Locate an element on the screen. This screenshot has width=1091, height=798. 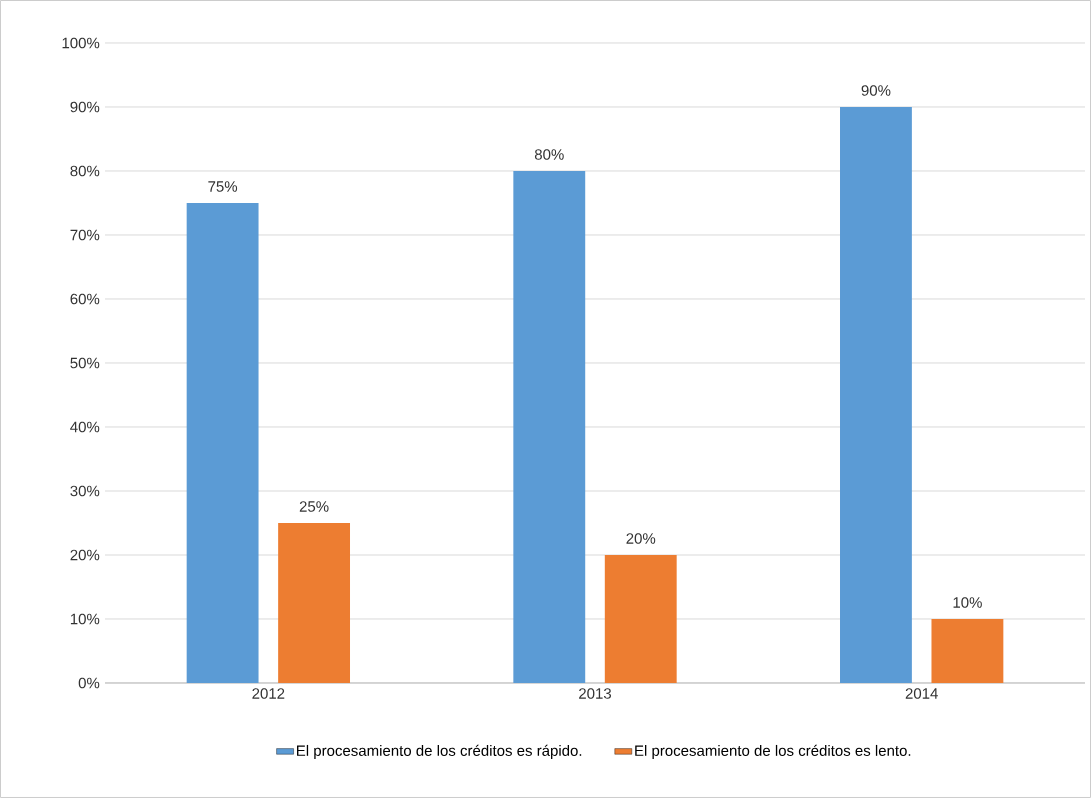
y-tick-label: 30% is located at coordinates (85, 491).